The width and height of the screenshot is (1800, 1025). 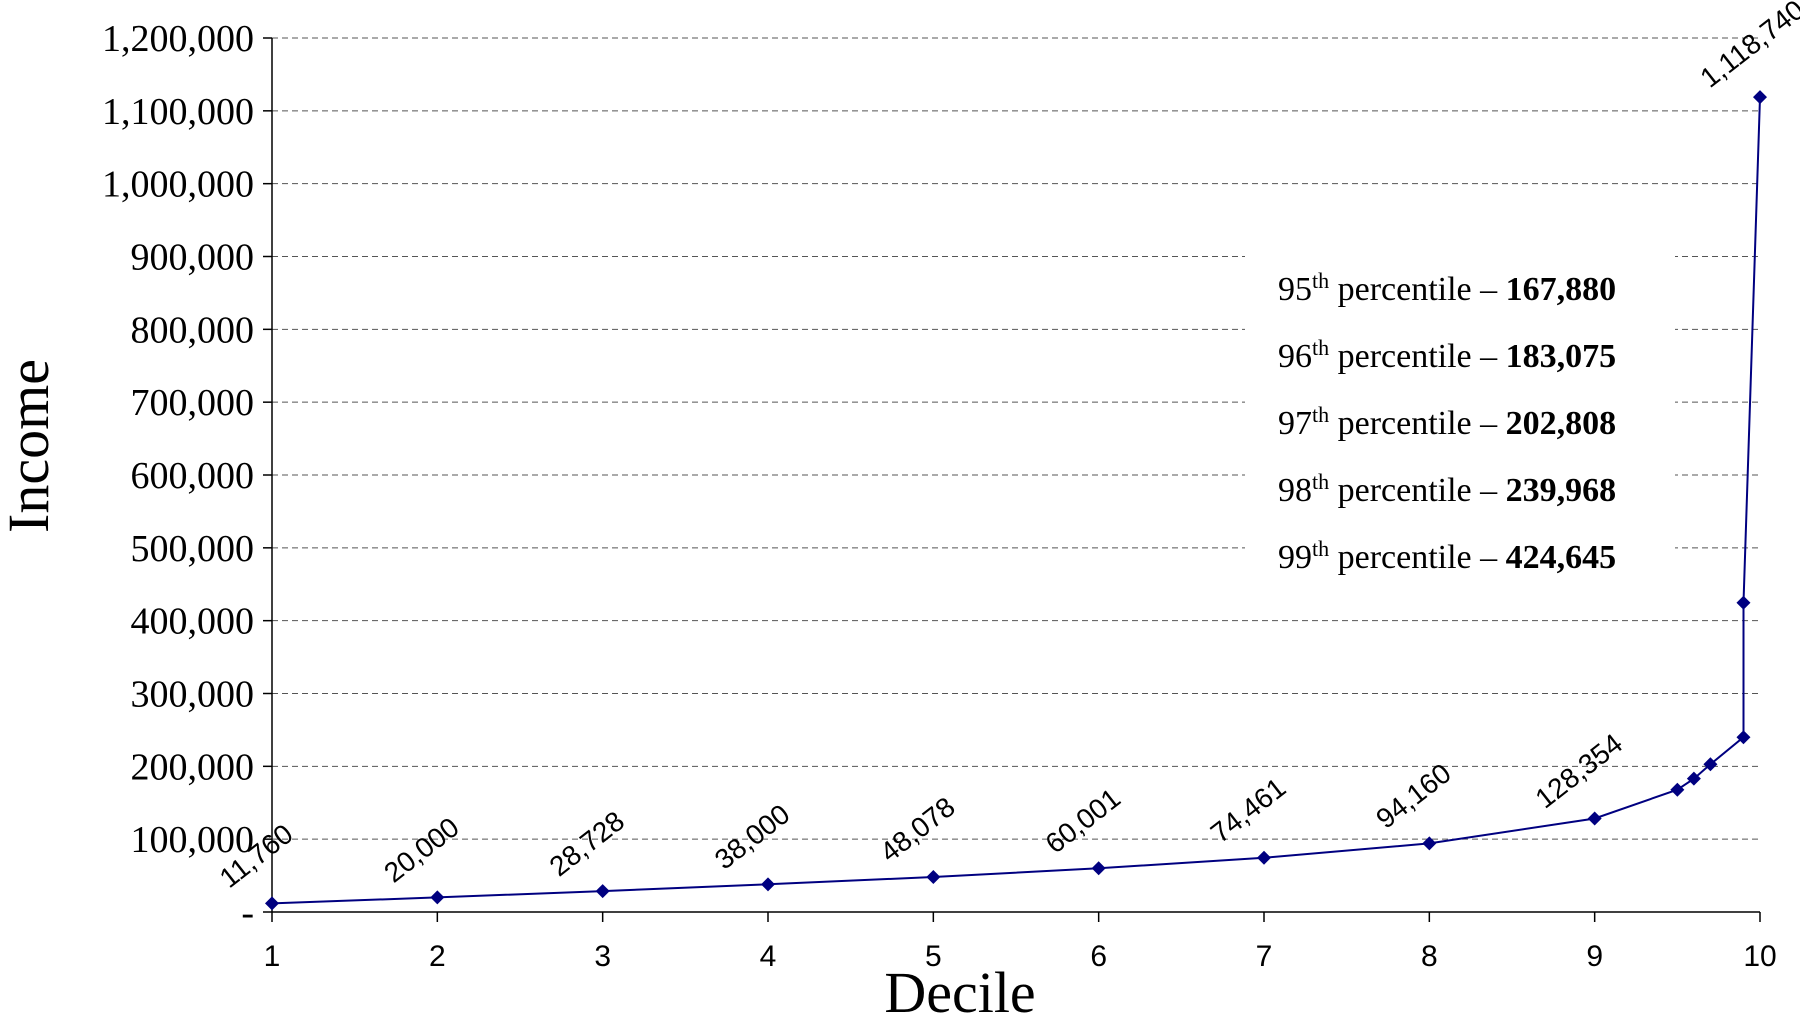 I want to click on percentile-annotation: 98th percentile – 239,968, so click(x=1447, y=489).